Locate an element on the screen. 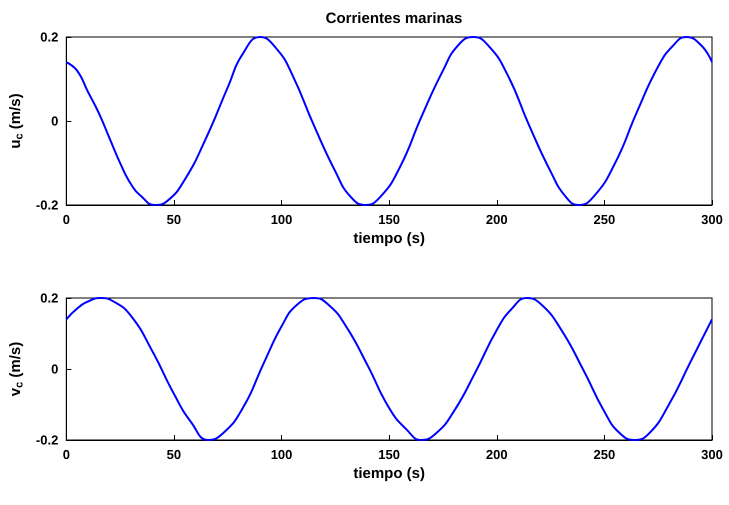 The image size is (729, 505). chart-title: Corrientes marinas is located at coordinates (394, 18).